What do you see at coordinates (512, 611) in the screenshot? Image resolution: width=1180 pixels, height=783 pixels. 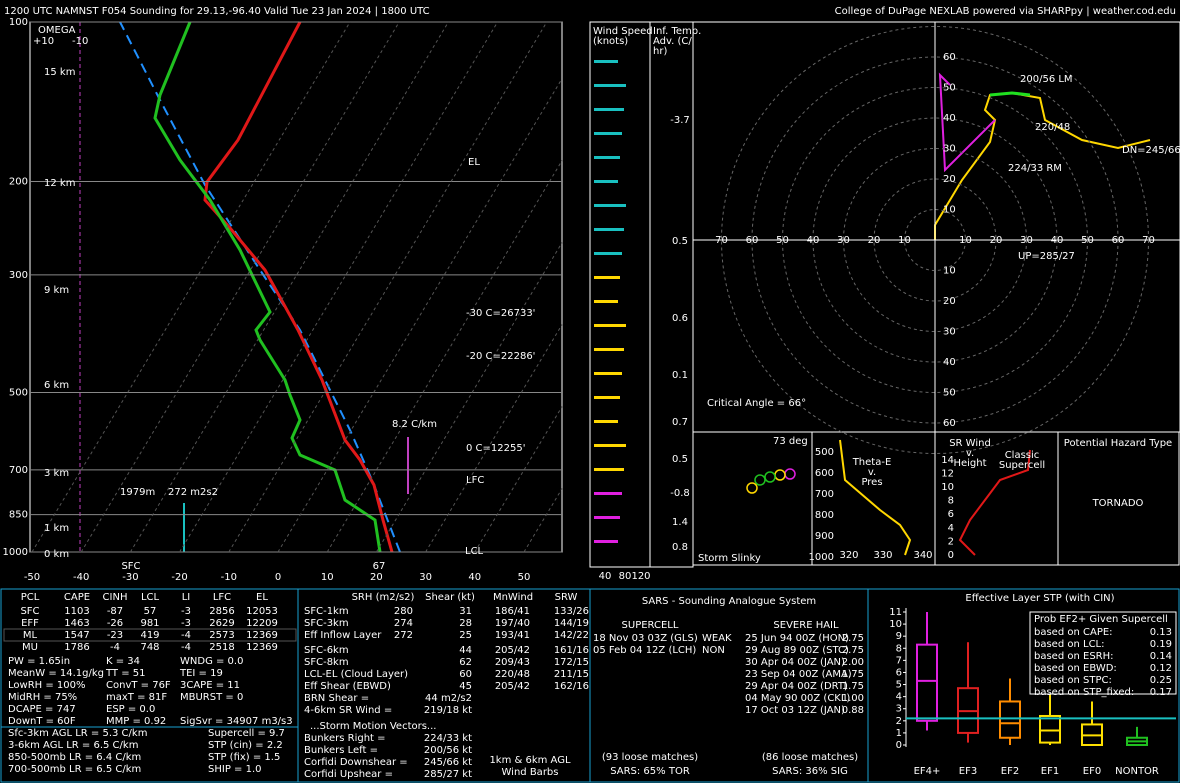 I see `kin-value: 186/41` at bounding box center [512, 611].